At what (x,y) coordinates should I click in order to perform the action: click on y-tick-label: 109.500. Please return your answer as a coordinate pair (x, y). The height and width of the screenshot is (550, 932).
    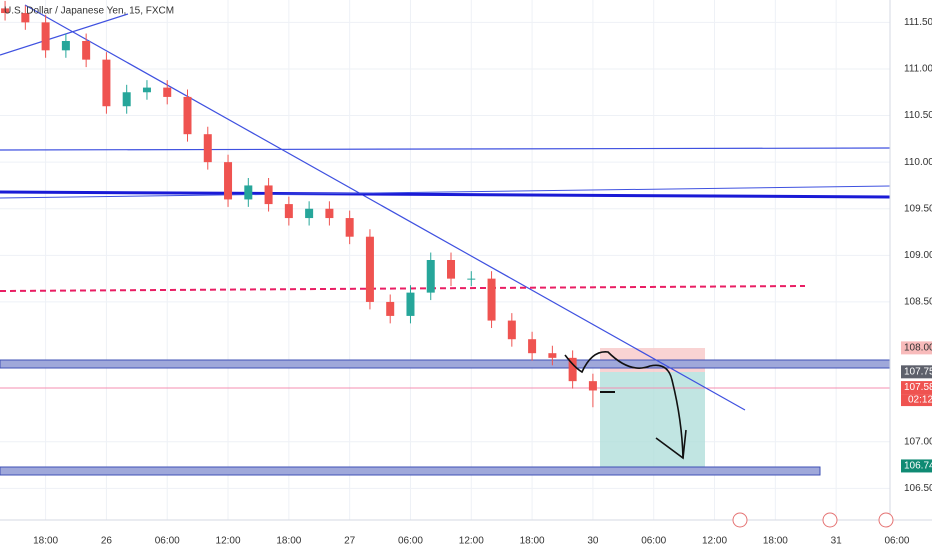
    Looking at the image, I should click on (918, 208).